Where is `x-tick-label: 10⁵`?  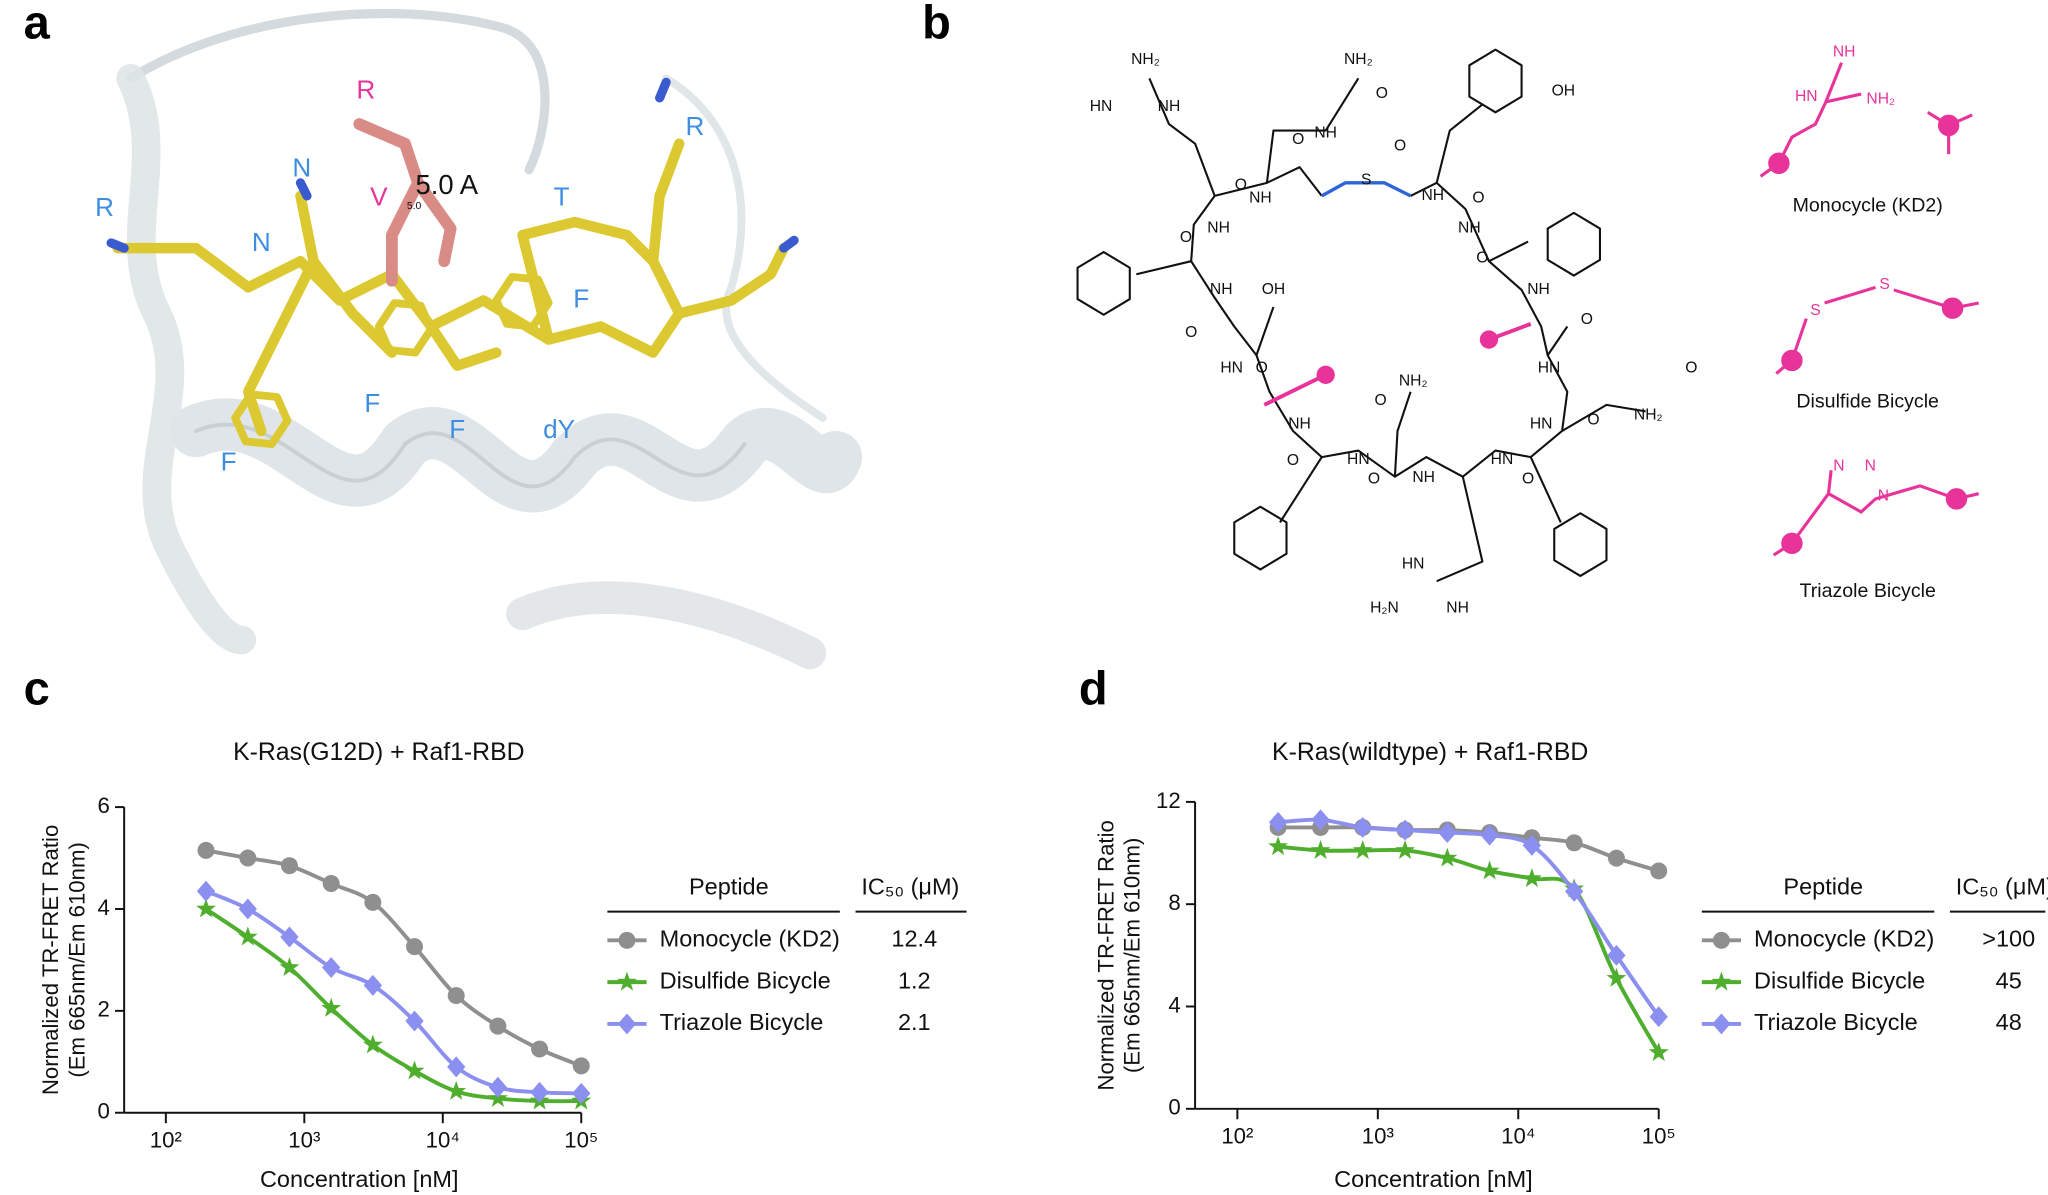 x-tick-label: 10⁵ is located at coordinates (581, 1139).